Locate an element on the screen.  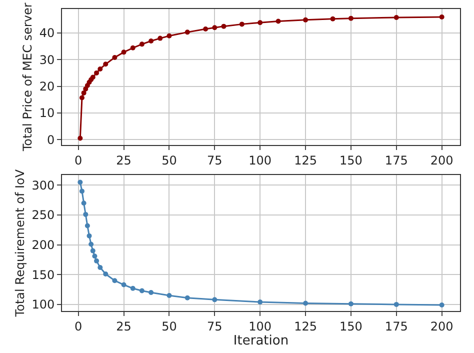
x-axis-title: Iteration is located at coordinates (261, 340).